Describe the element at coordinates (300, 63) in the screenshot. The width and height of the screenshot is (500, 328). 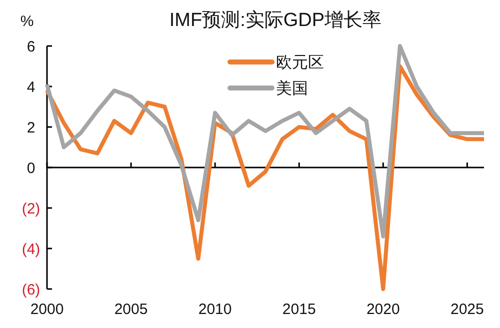
I see `legend-label: 欧元区` at that location.